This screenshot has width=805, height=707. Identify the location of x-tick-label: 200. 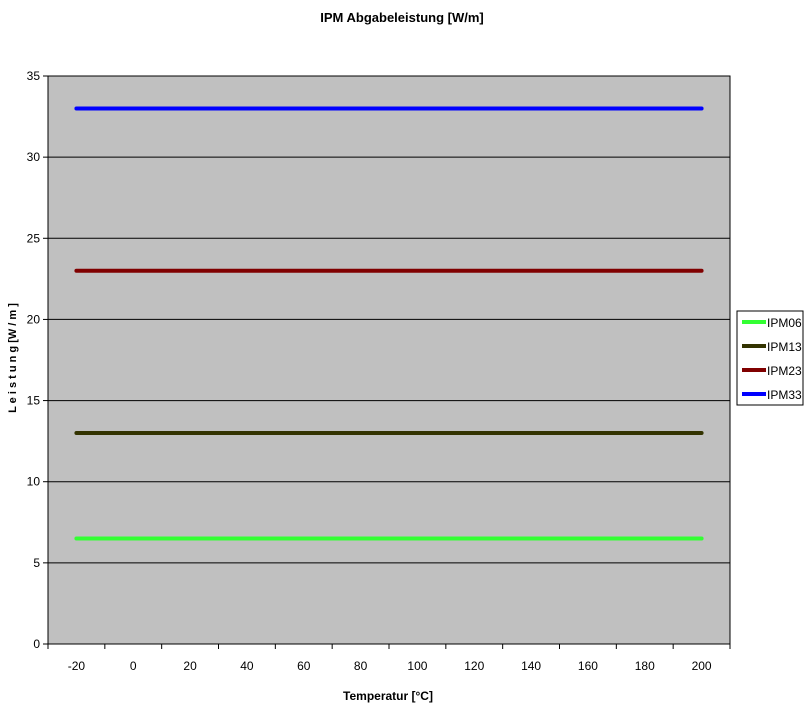
(702, 666).